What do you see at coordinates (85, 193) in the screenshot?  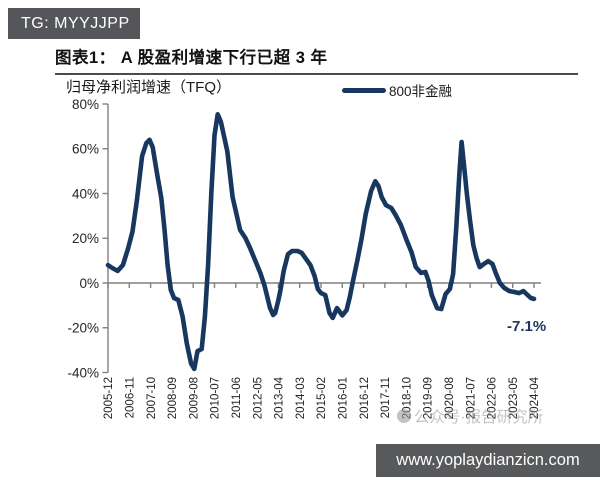 I see `y-axis-tick-label: 40%` at bounding box center [85, 193].